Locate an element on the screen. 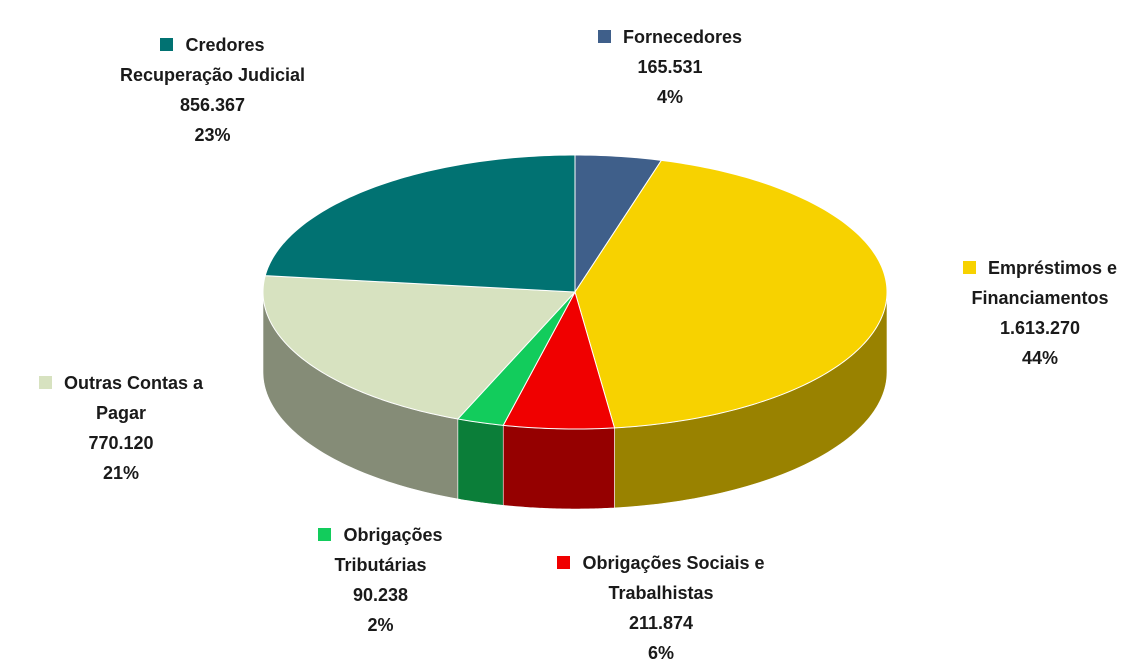 This screenshot has width=1144, height=672. value-label: 165.531 is located at coordinates (670, 67).